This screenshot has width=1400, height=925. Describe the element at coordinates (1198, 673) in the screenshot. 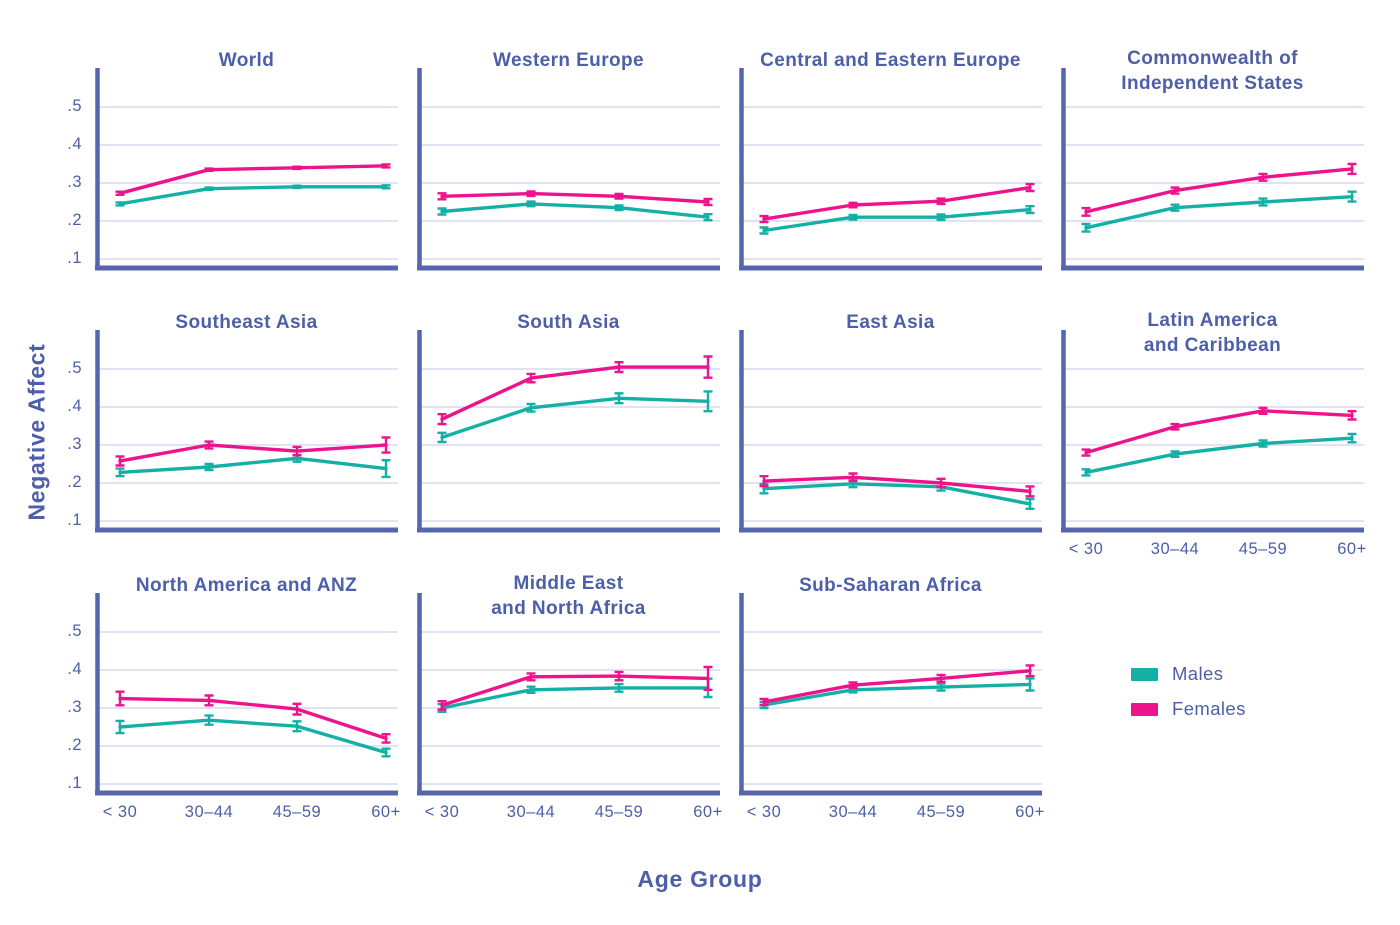

I see `males-label: Males` at that location.